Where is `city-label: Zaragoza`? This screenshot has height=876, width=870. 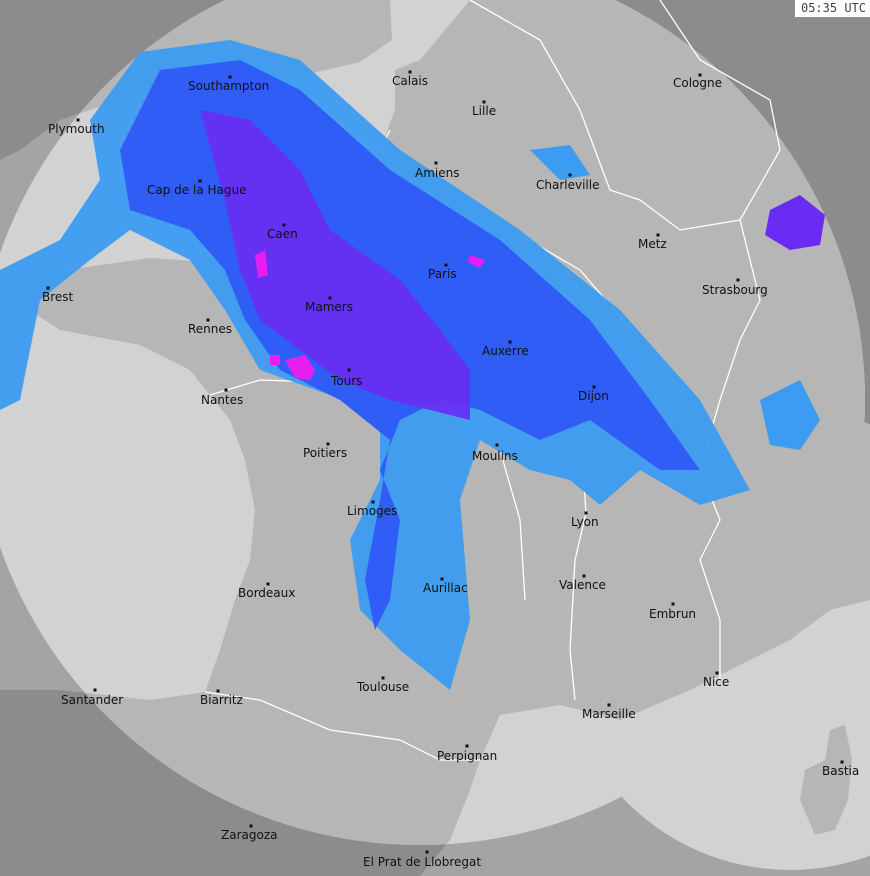
city-label: Zaragoza is located at coordinates (249, 835).